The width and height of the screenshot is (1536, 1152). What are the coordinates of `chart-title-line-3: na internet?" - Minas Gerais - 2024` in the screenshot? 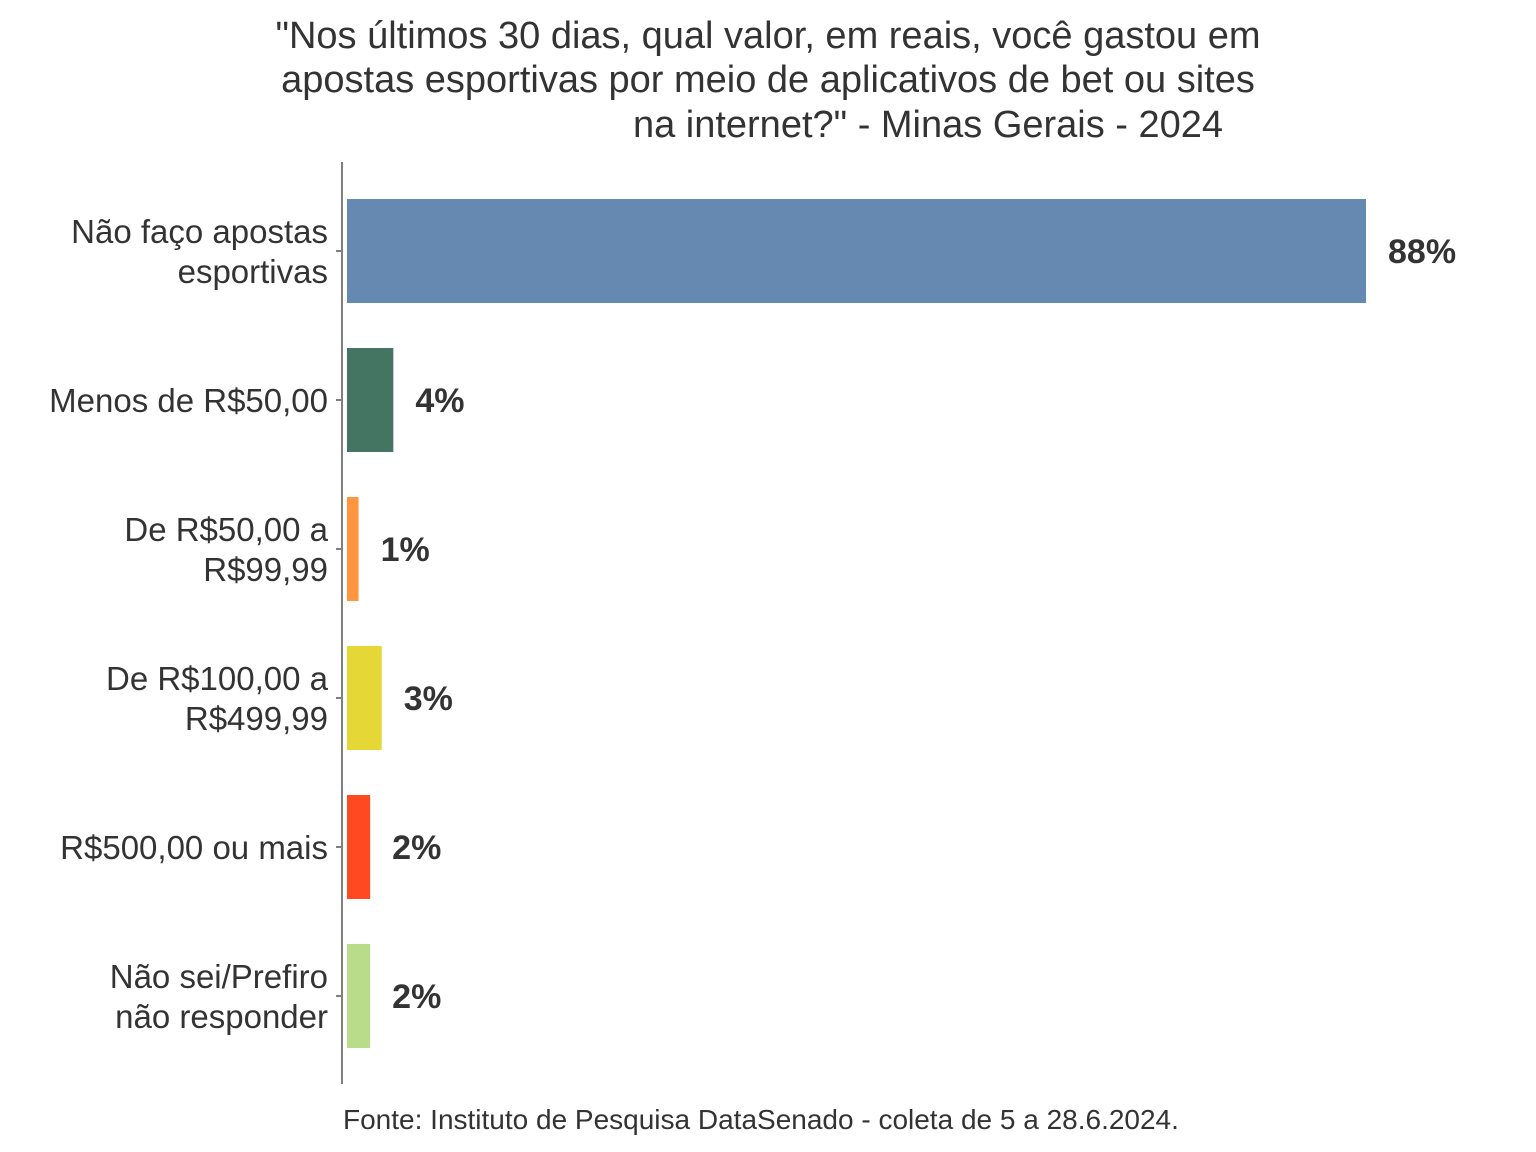 It's located at (928, 125).